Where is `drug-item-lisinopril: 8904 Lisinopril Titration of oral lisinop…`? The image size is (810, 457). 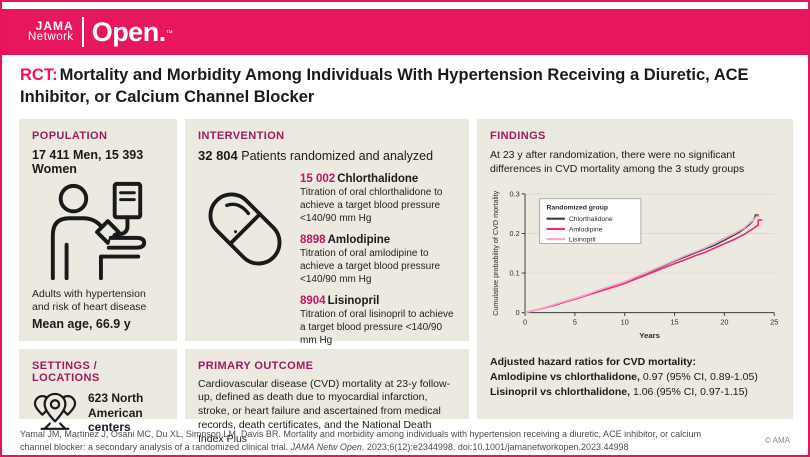 drug-item-lisinopril: 8904 Lisinopril Titration of oral lisinop… is located at coordinates (378, 321).